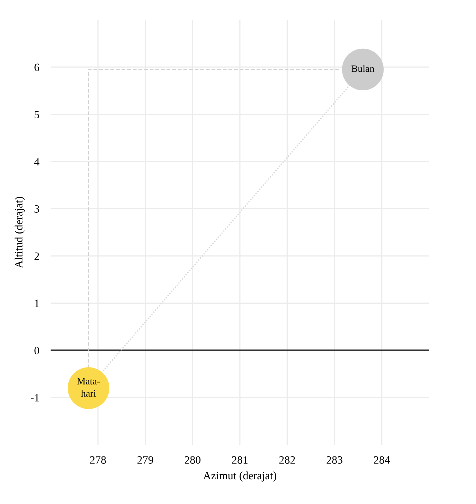  I want to click on series-label: Mata- hari, so click(88, 387).